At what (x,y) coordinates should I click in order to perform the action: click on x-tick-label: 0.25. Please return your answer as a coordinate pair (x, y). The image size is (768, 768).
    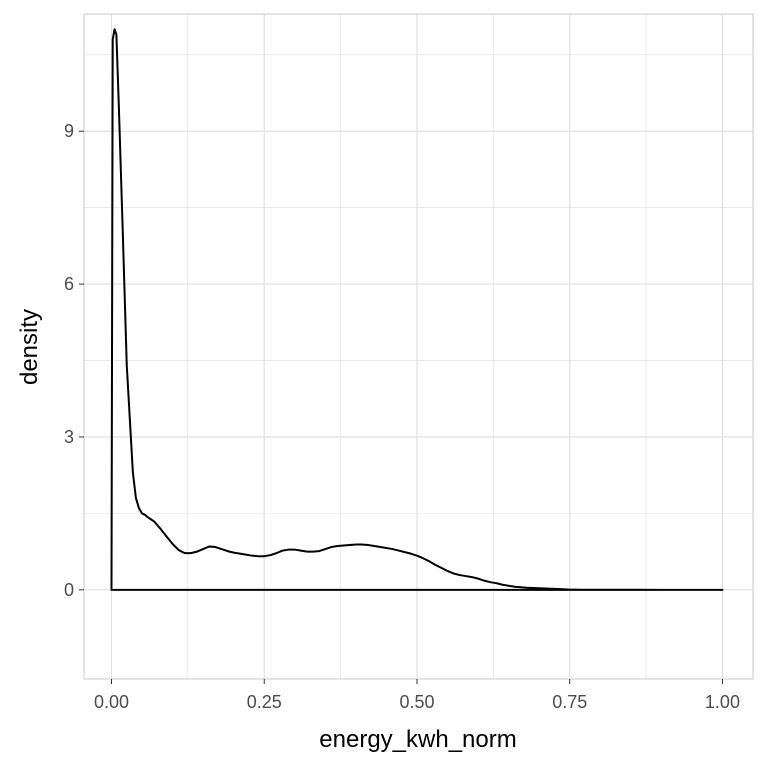
    Looking at the image, I should click on (264, 702).